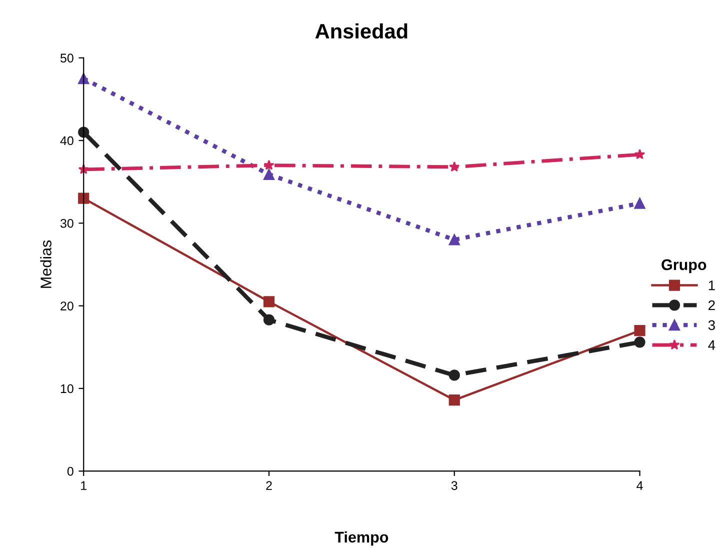 Image resolution: width=727 pixels, height=551 pixels. I want to click on legend-title: Grupo, so click(684, 266).